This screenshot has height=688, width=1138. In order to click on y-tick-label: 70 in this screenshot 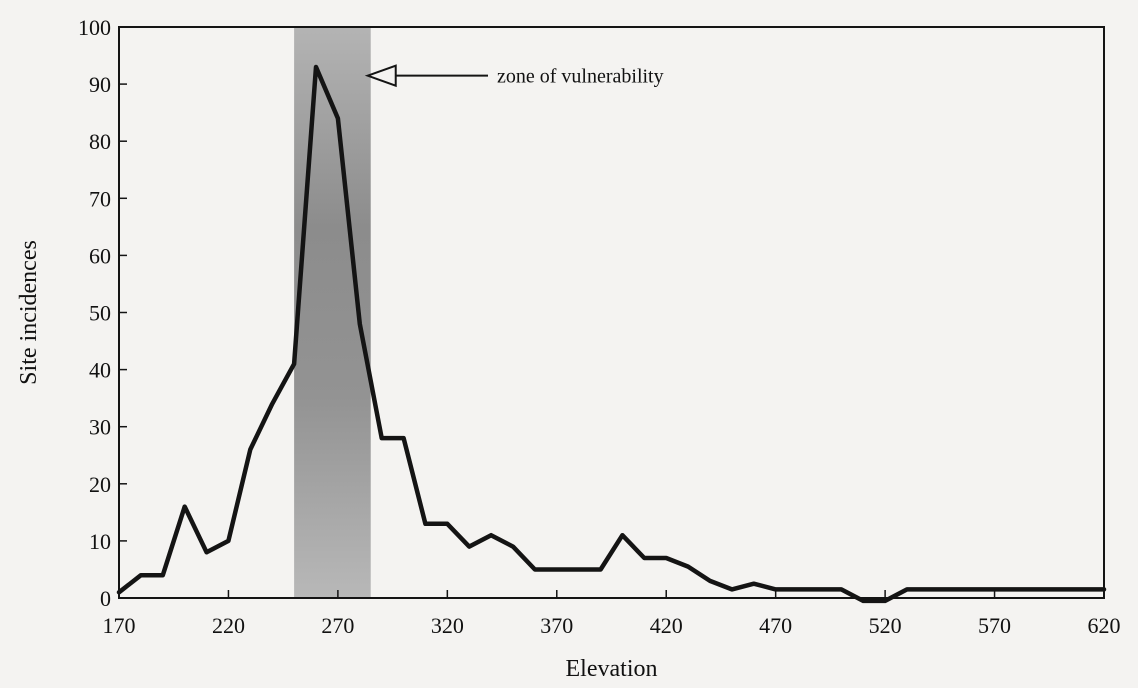, I will do `click(100, 198)`.